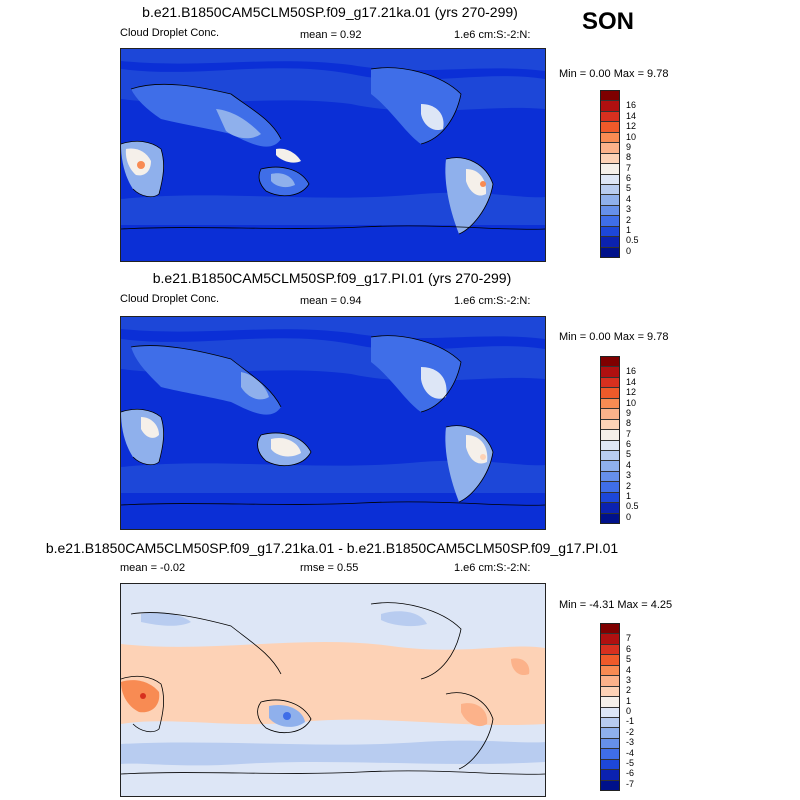  What do you see at coordinates (329, 568) in the screenshot?
I see `panel-3-center-label: rmse = 0.55` at bounding box center [329, 568].